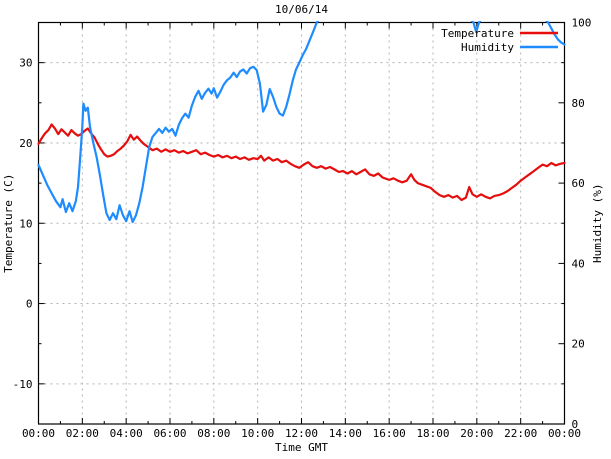 Image resolution: width=611 pixels, height=459 pixels. Describe the element at coordinates (597, 223) in the screenshot. I see `right-y-axis-label: Humidity (%)` at that location.